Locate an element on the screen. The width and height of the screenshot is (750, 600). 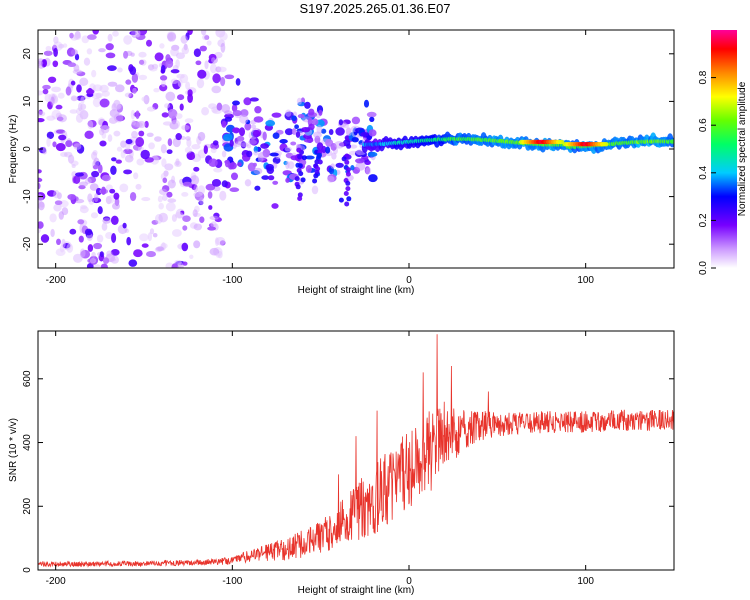
spectrogram-x-label: Height of straight line (km) is located at coordinates (356, 290).